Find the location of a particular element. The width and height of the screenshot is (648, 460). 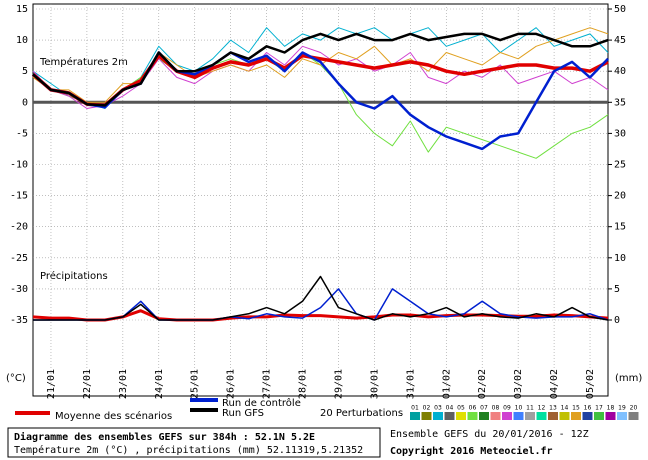

y-tick-label: -15 is located at coordinates (19, 196).